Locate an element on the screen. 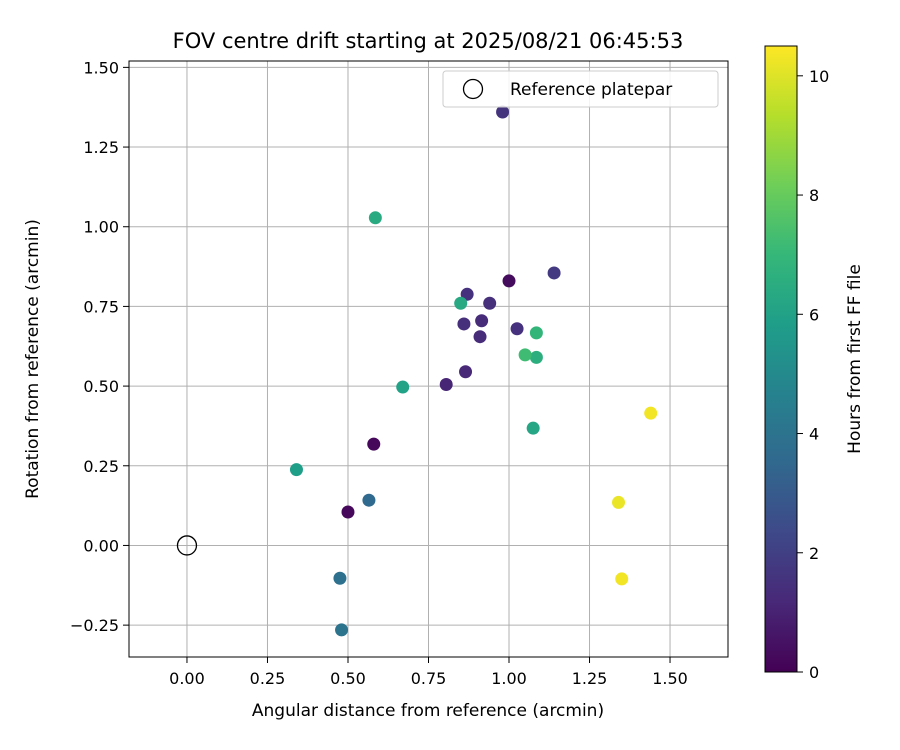 The width and height of the screenshot is (900, 750). x-axis-label: Angular distance from reference (arcmin) is located at coordinates (428, 711).